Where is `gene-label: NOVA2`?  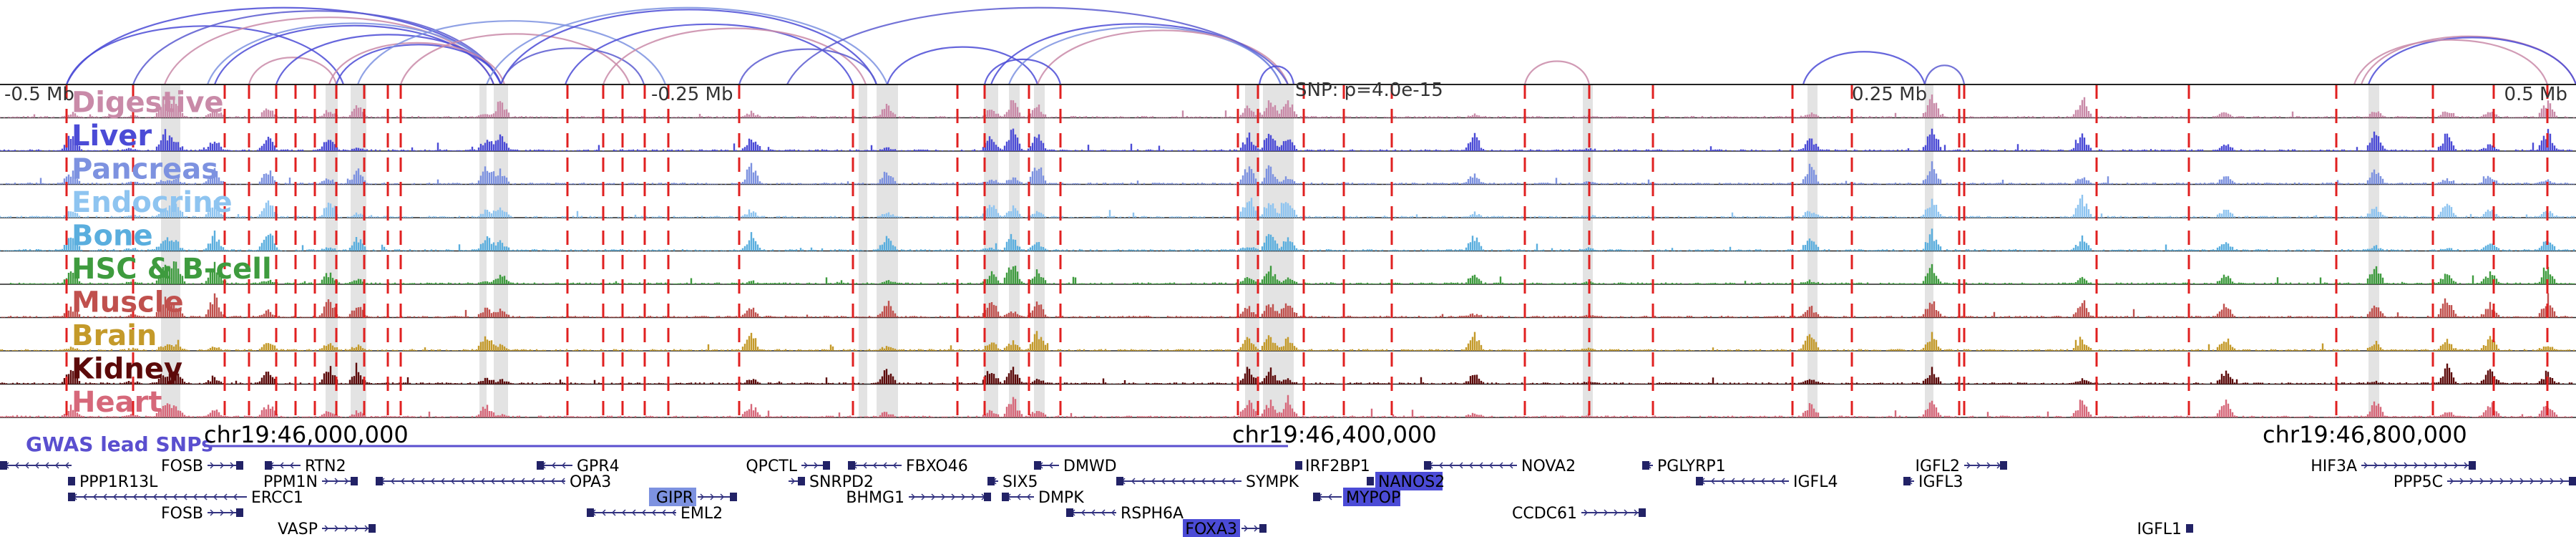
gene-label: NOVA2 is located at coordinates (1548, 466).